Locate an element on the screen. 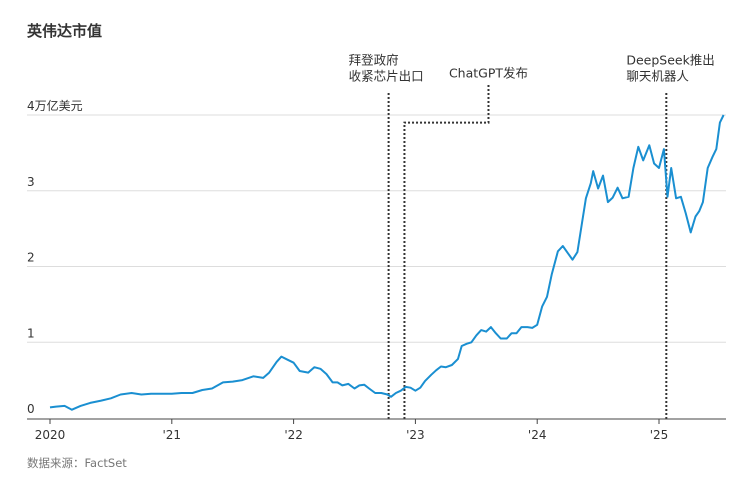 This screenshot has height=477, width=737. annotation-label: DeepSeek推出聊天机器人 is located at coordinates (670, 67).